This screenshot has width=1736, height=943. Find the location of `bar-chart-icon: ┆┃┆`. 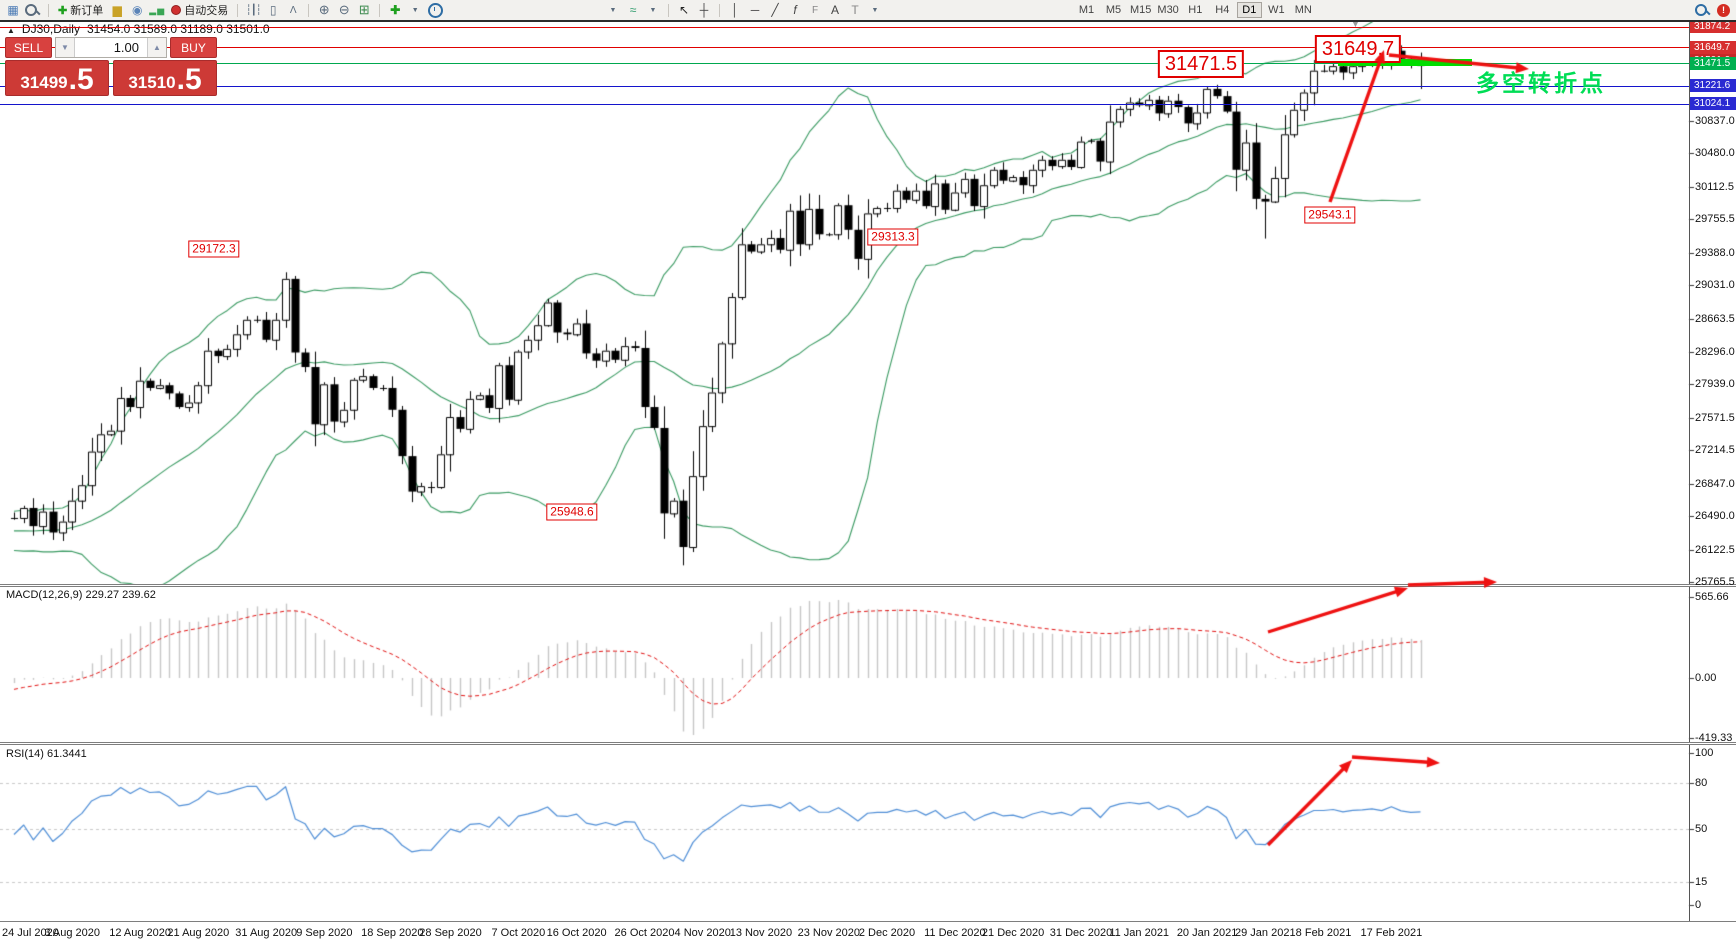

bar-chart-icon: ┆┃┆ is located at coordinates (253, 10).